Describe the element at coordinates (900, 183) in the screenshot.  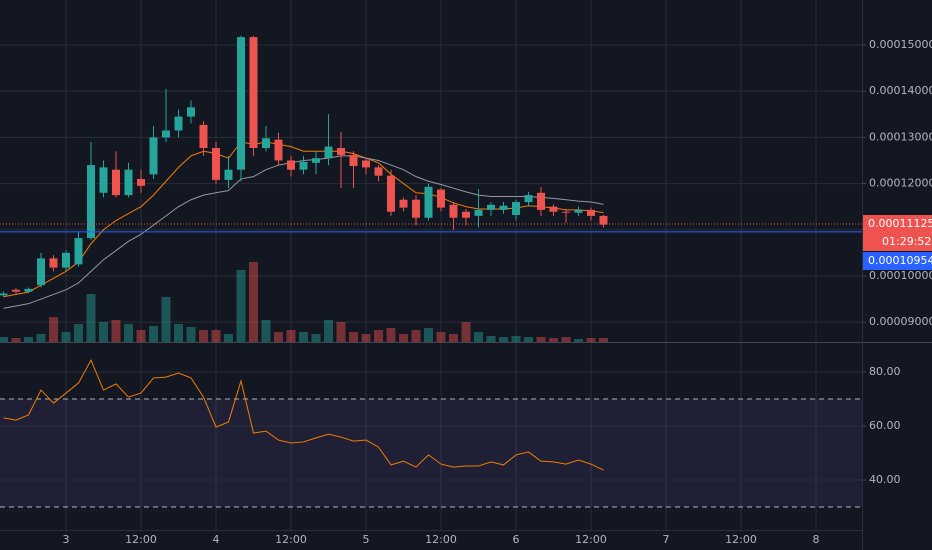
I see `y-tick-label: 0.00012000` at that location.